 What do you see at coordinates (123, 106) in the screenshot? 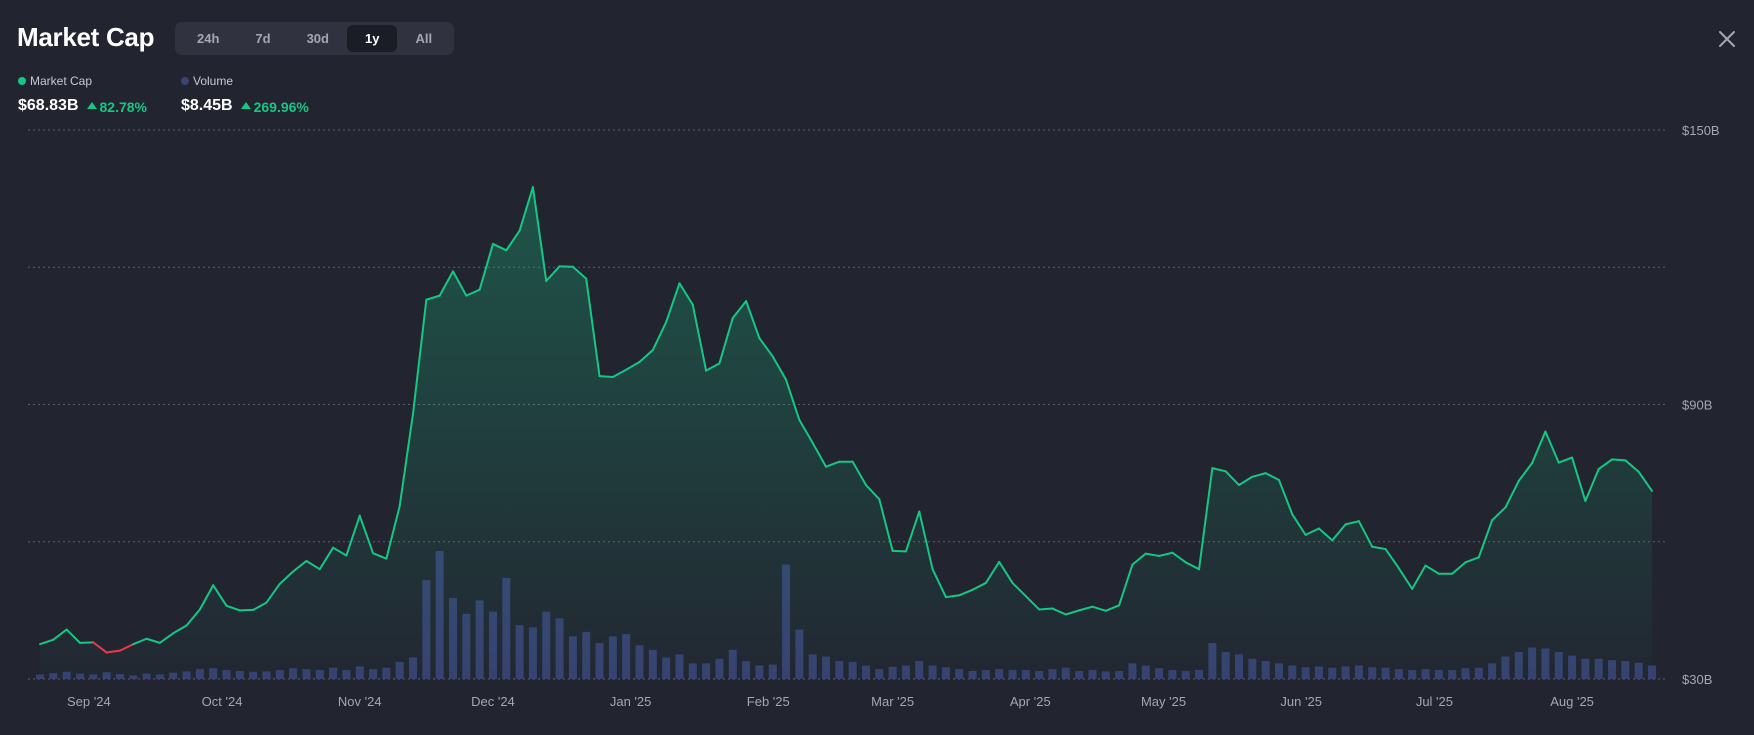
I see `market-cap-change-value: 82.78%` at bounding box center [123, 106].